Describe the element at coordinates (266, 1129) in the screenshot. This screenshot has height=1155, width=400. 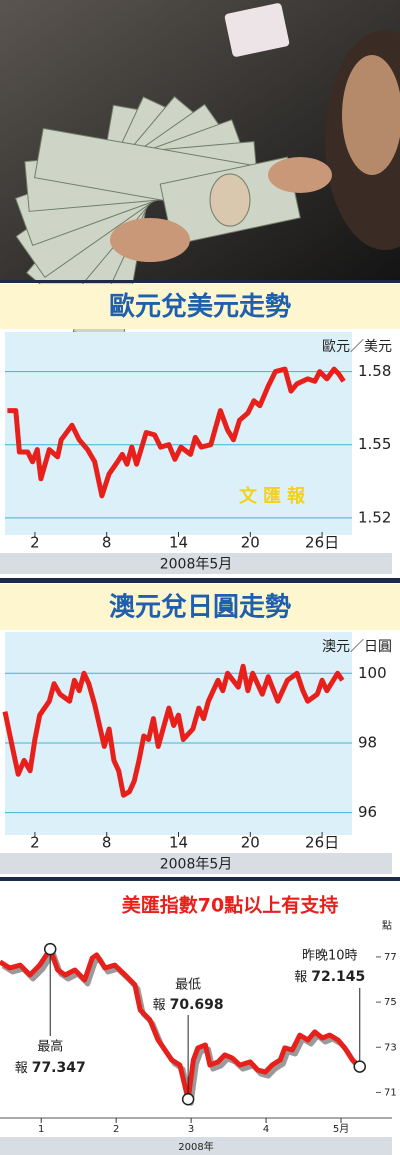
I see `x-tick-label: 4` at that location.